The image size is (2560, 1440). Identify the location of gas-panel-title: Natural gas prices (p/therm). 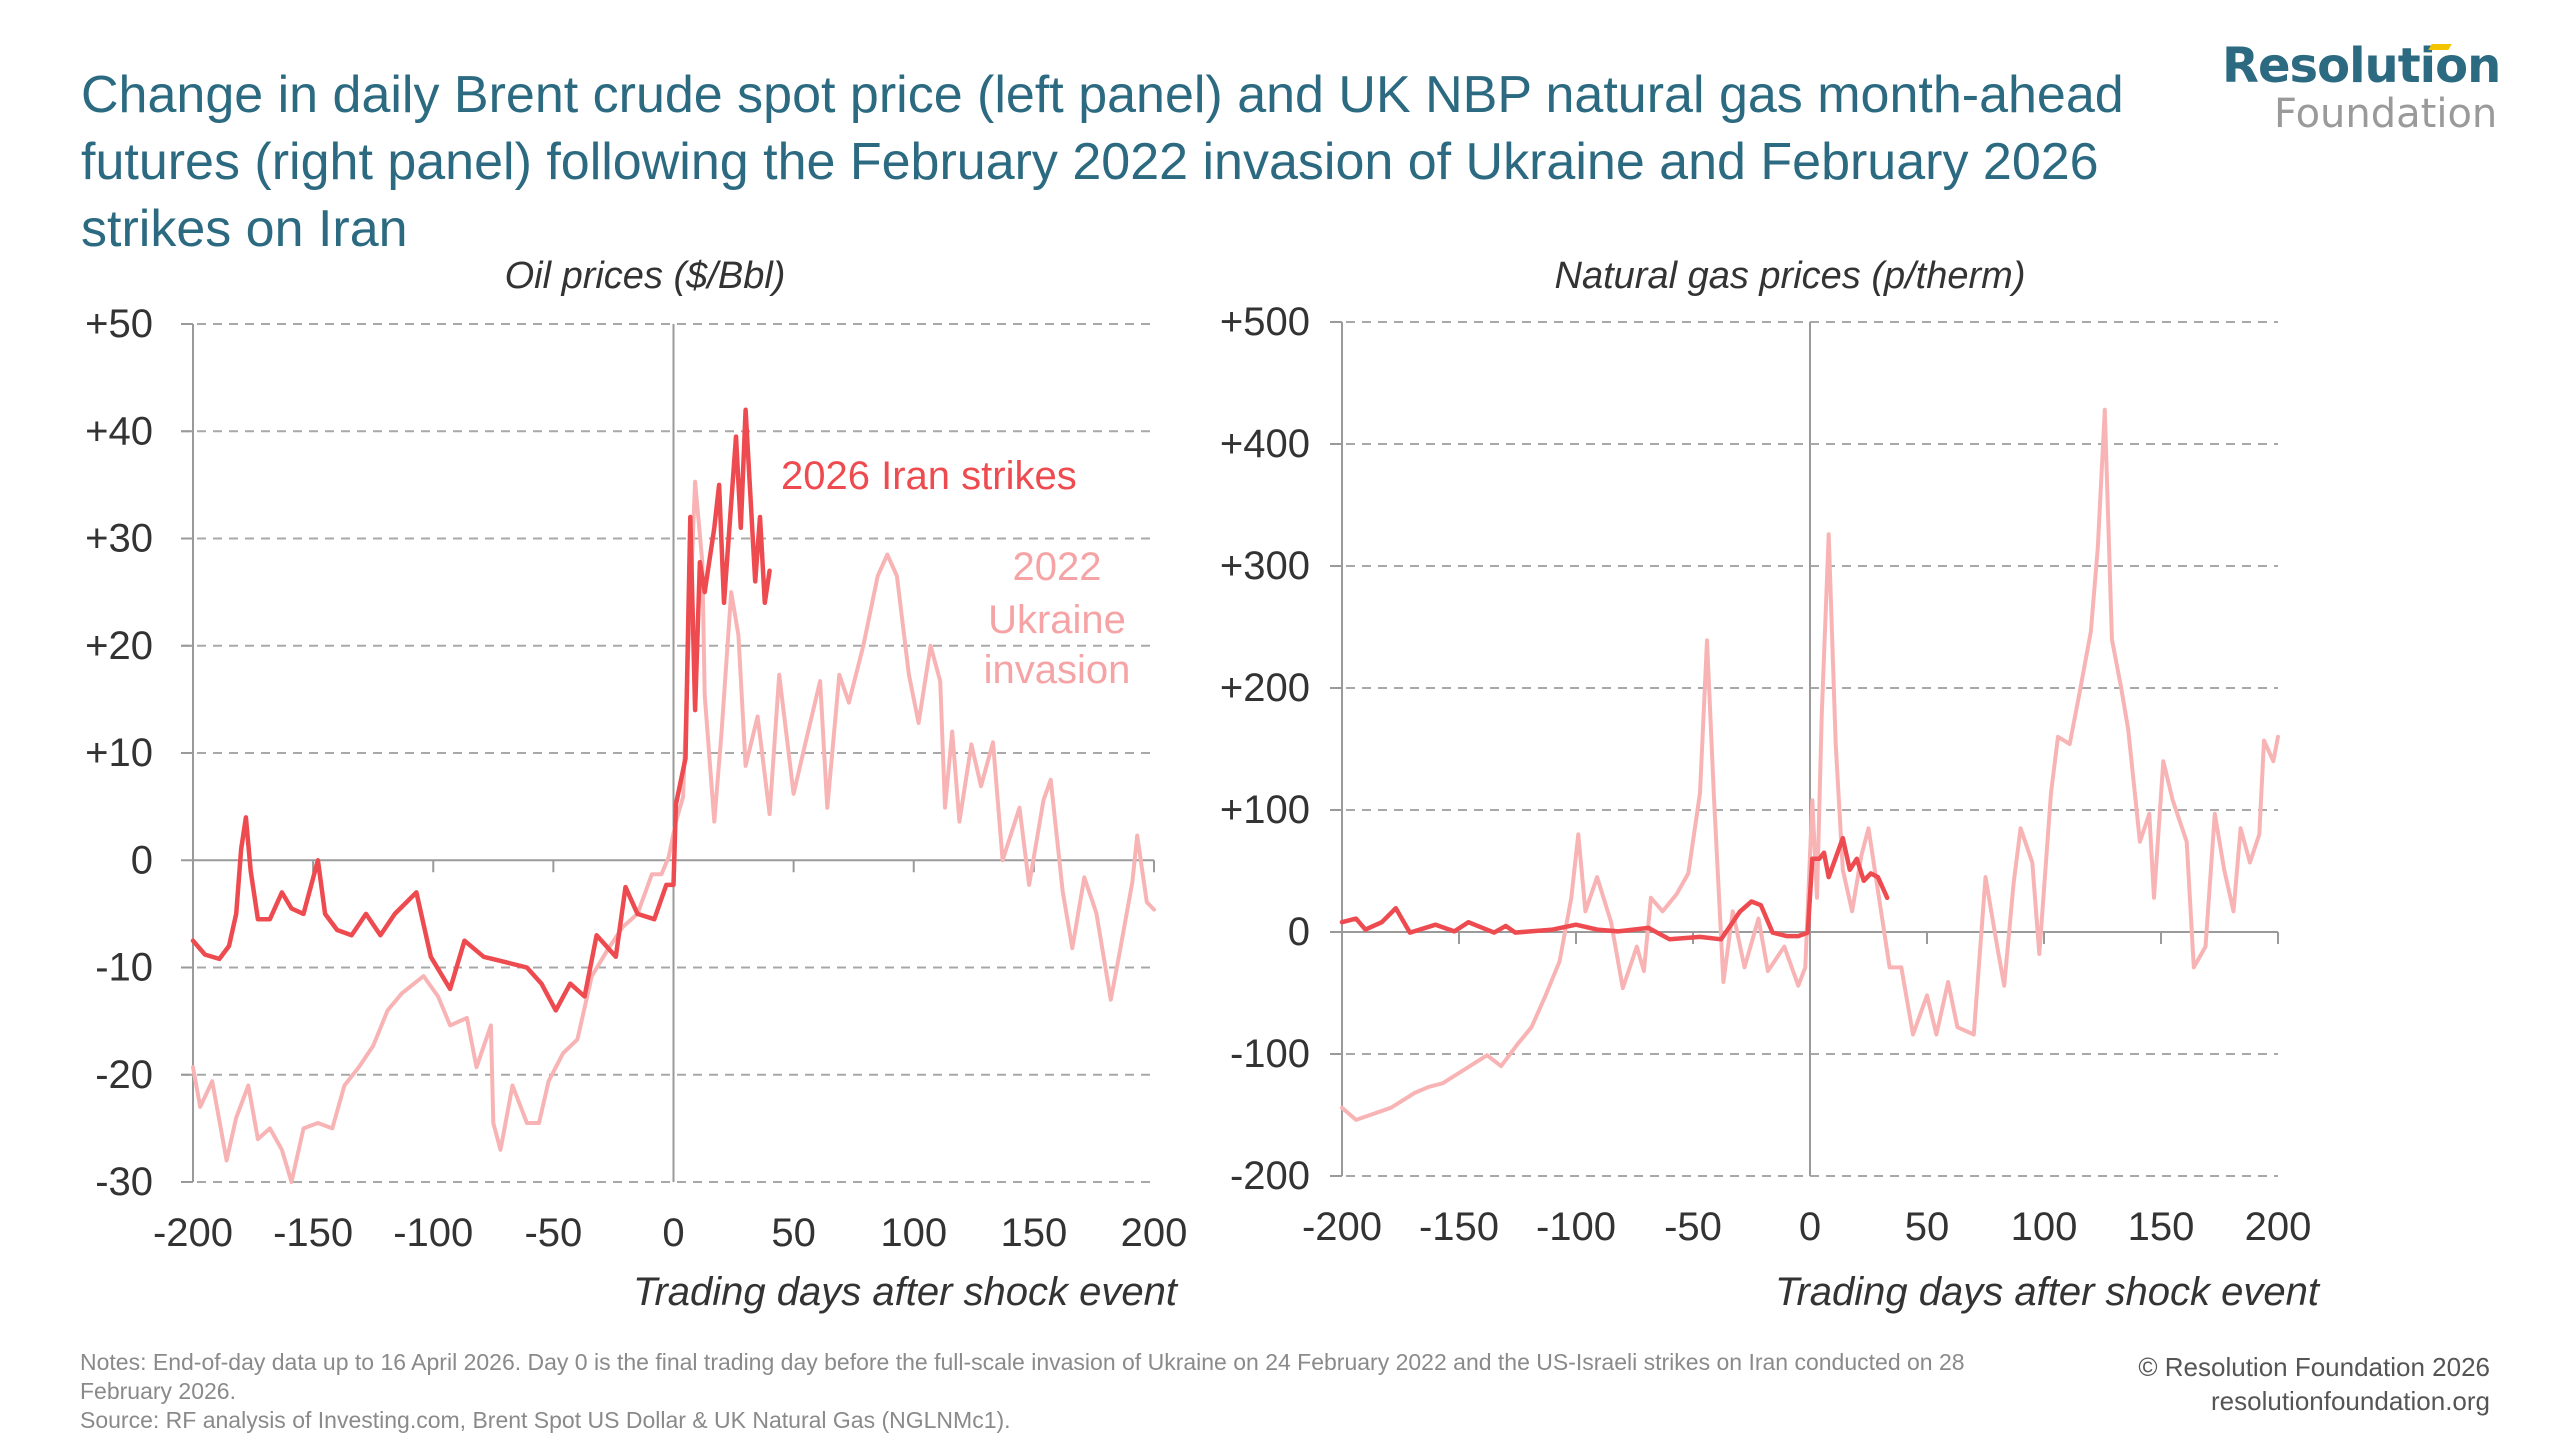
(1790, 276).